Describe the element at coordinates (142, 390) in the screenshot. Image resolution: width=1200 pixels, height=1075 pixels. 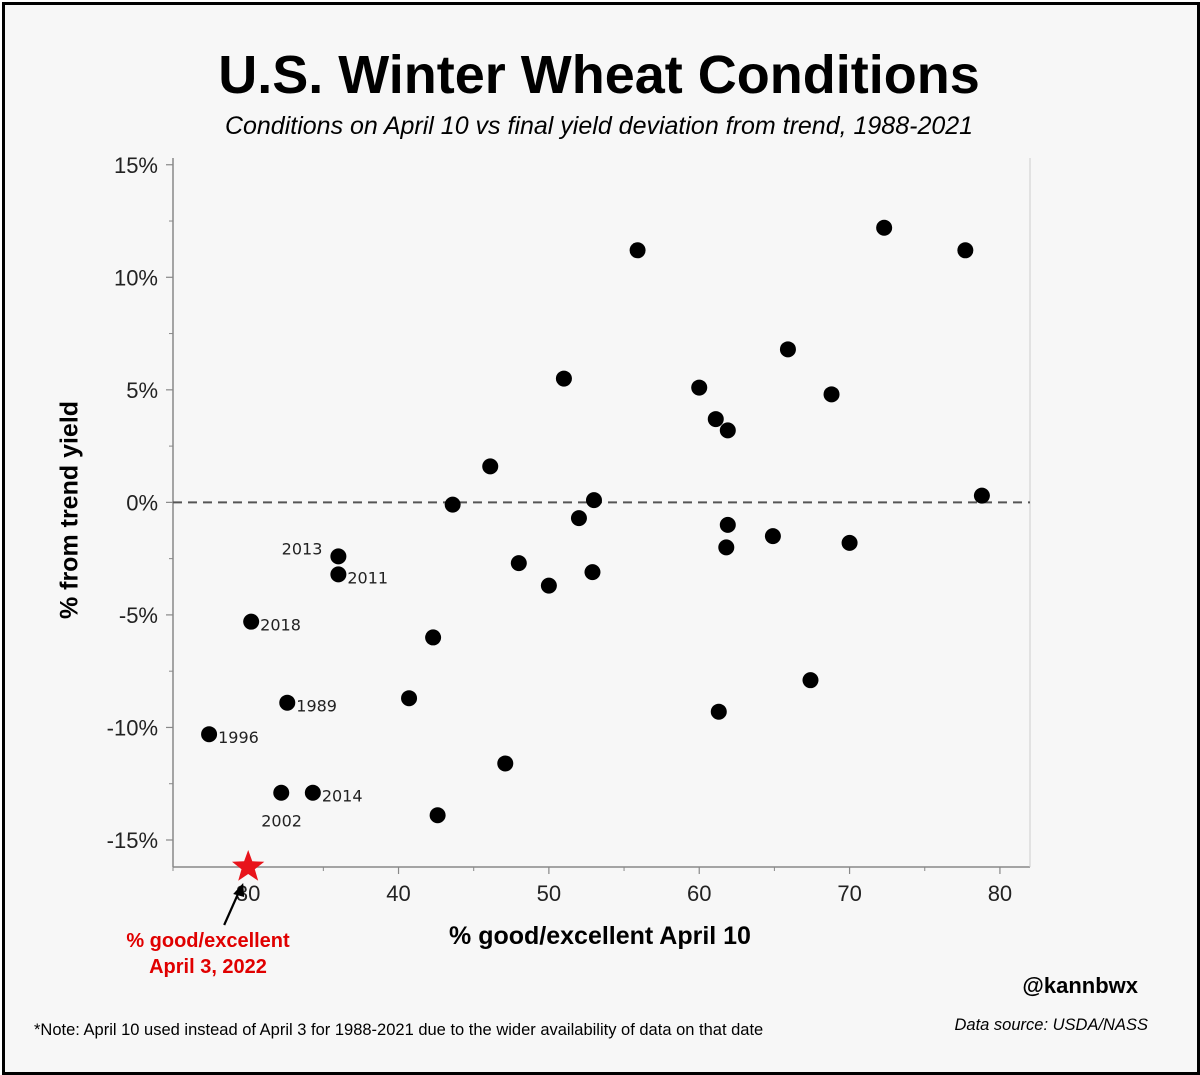
I see `y-tick-label: 5%` at that location.